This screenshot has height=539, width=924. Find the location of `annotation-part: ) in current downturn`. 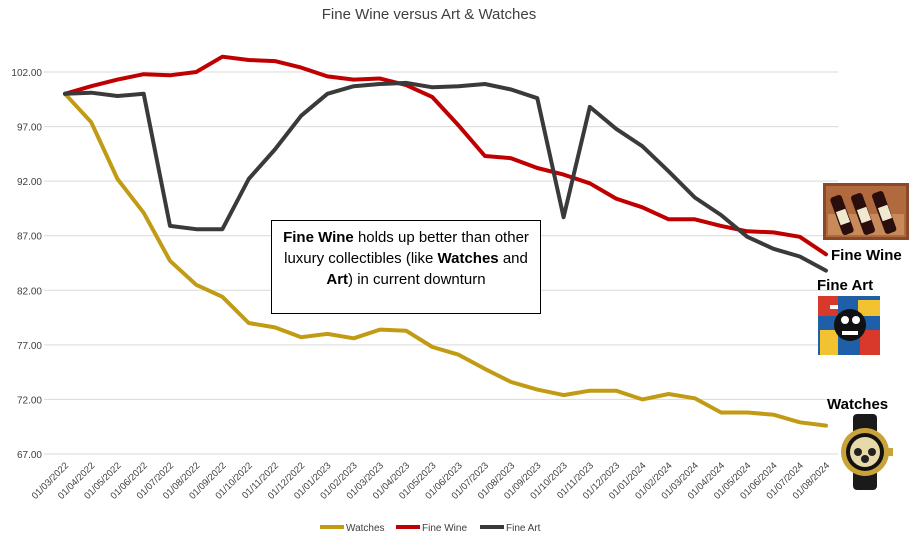

annotation-part: ) in current downturn is located at coordinates (417, 279).